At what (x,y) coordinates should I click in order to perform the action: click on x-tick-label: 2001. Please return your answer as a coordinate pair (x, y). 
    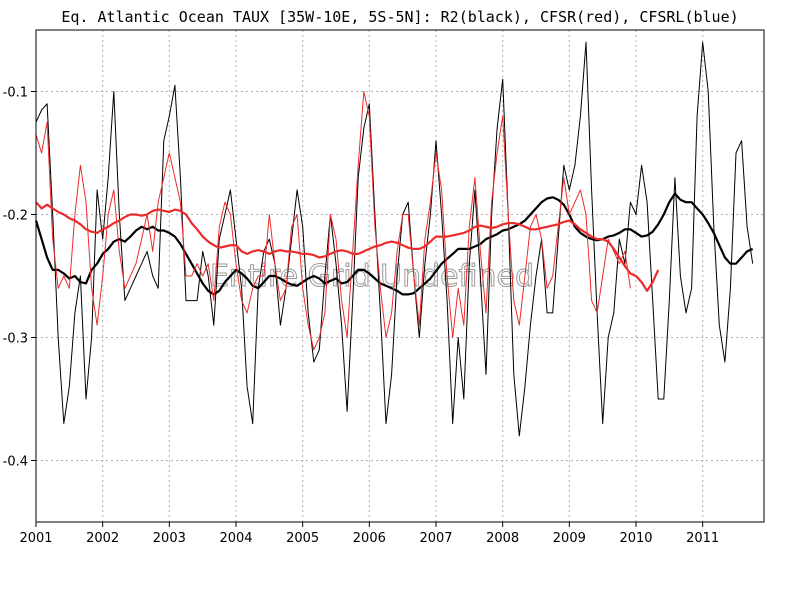
    Looking at the image, I should click on (35, 538).